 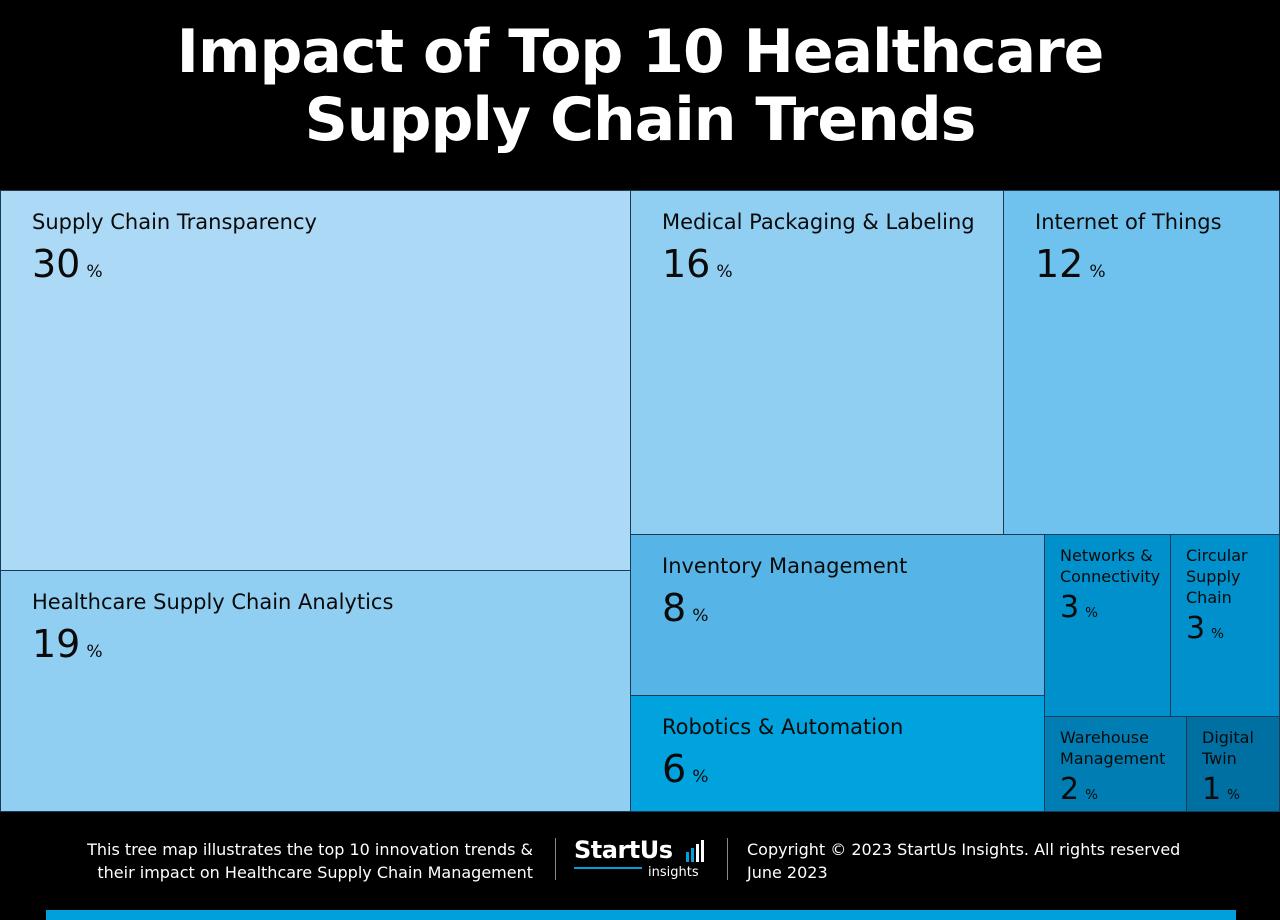 What do you see at coordinates (686, 264) in the screenshot?
I see `treemap-tile-number: 16` at bounding box center [686, 264].